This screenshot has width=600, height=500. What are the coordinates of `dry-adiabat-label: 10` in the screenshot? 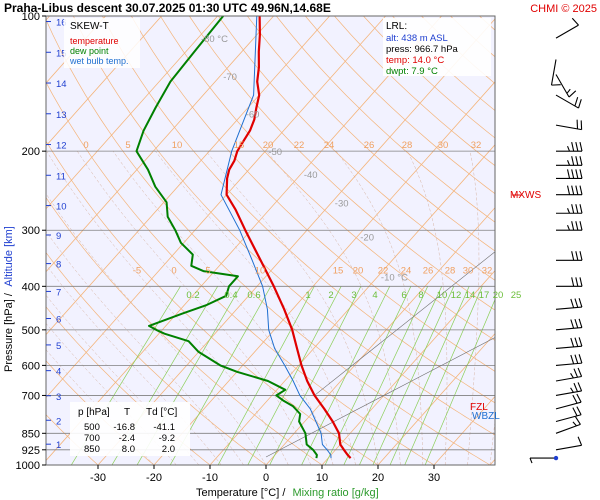 It's located at (260, 270).